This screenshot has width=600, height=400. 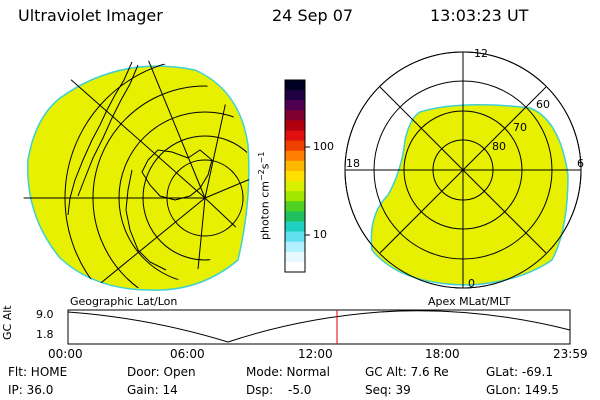 What do you see at coordinates (313, 15) in the screenshot?
I see `date-label: 24 Sep 07` at bounding box center [313, 15].